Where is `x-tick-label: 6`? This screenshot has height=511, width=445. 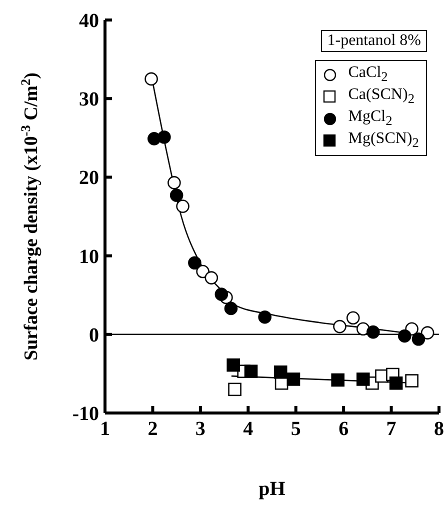
x-tick-label: 6 is located at coordinates (343, 429).